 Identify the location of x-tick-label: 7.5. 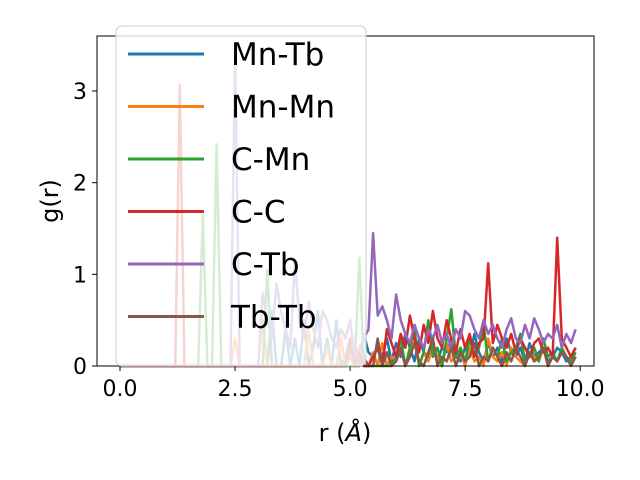
(465, 389).